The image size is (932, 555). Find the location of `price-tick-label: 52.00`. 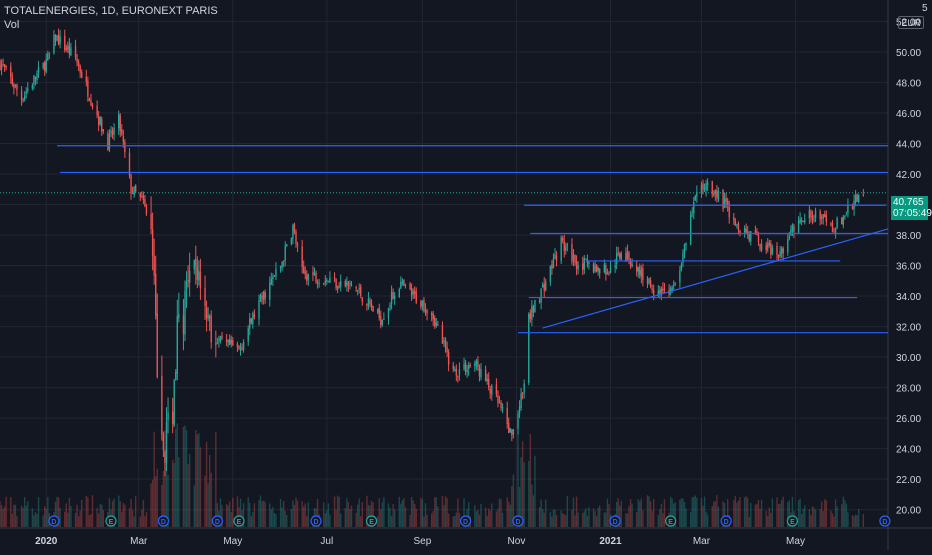

price-tick-label: 52.00 is located at coordinates (908, 22).